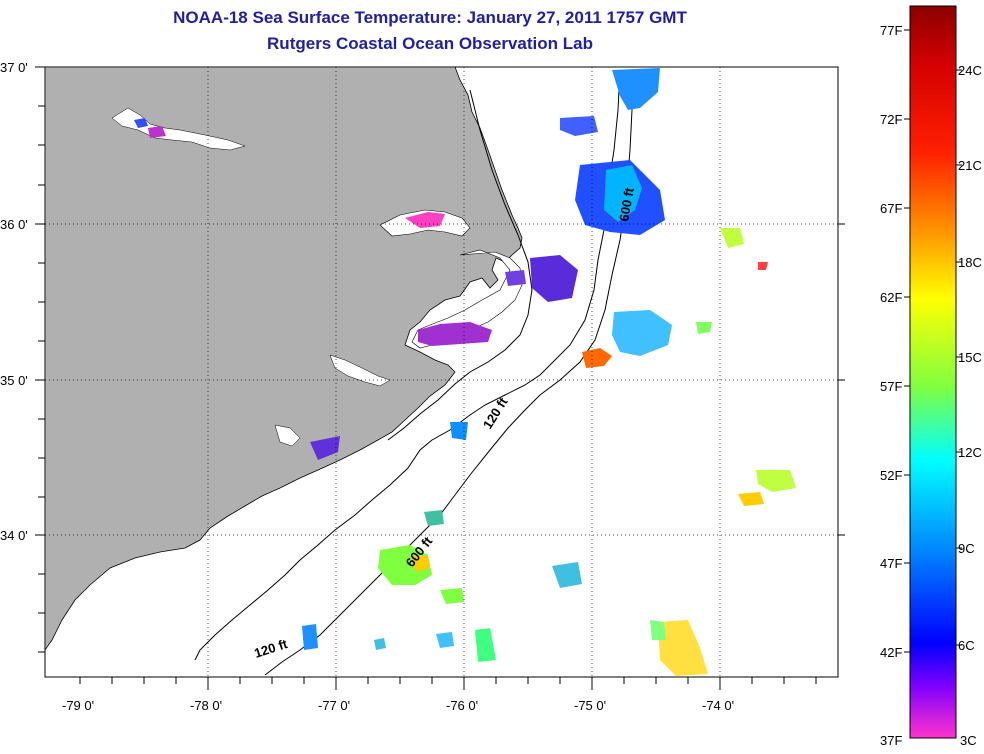 This screenshot has height=754, width=984. I want to click on lon-ticks, so click(448, 683).